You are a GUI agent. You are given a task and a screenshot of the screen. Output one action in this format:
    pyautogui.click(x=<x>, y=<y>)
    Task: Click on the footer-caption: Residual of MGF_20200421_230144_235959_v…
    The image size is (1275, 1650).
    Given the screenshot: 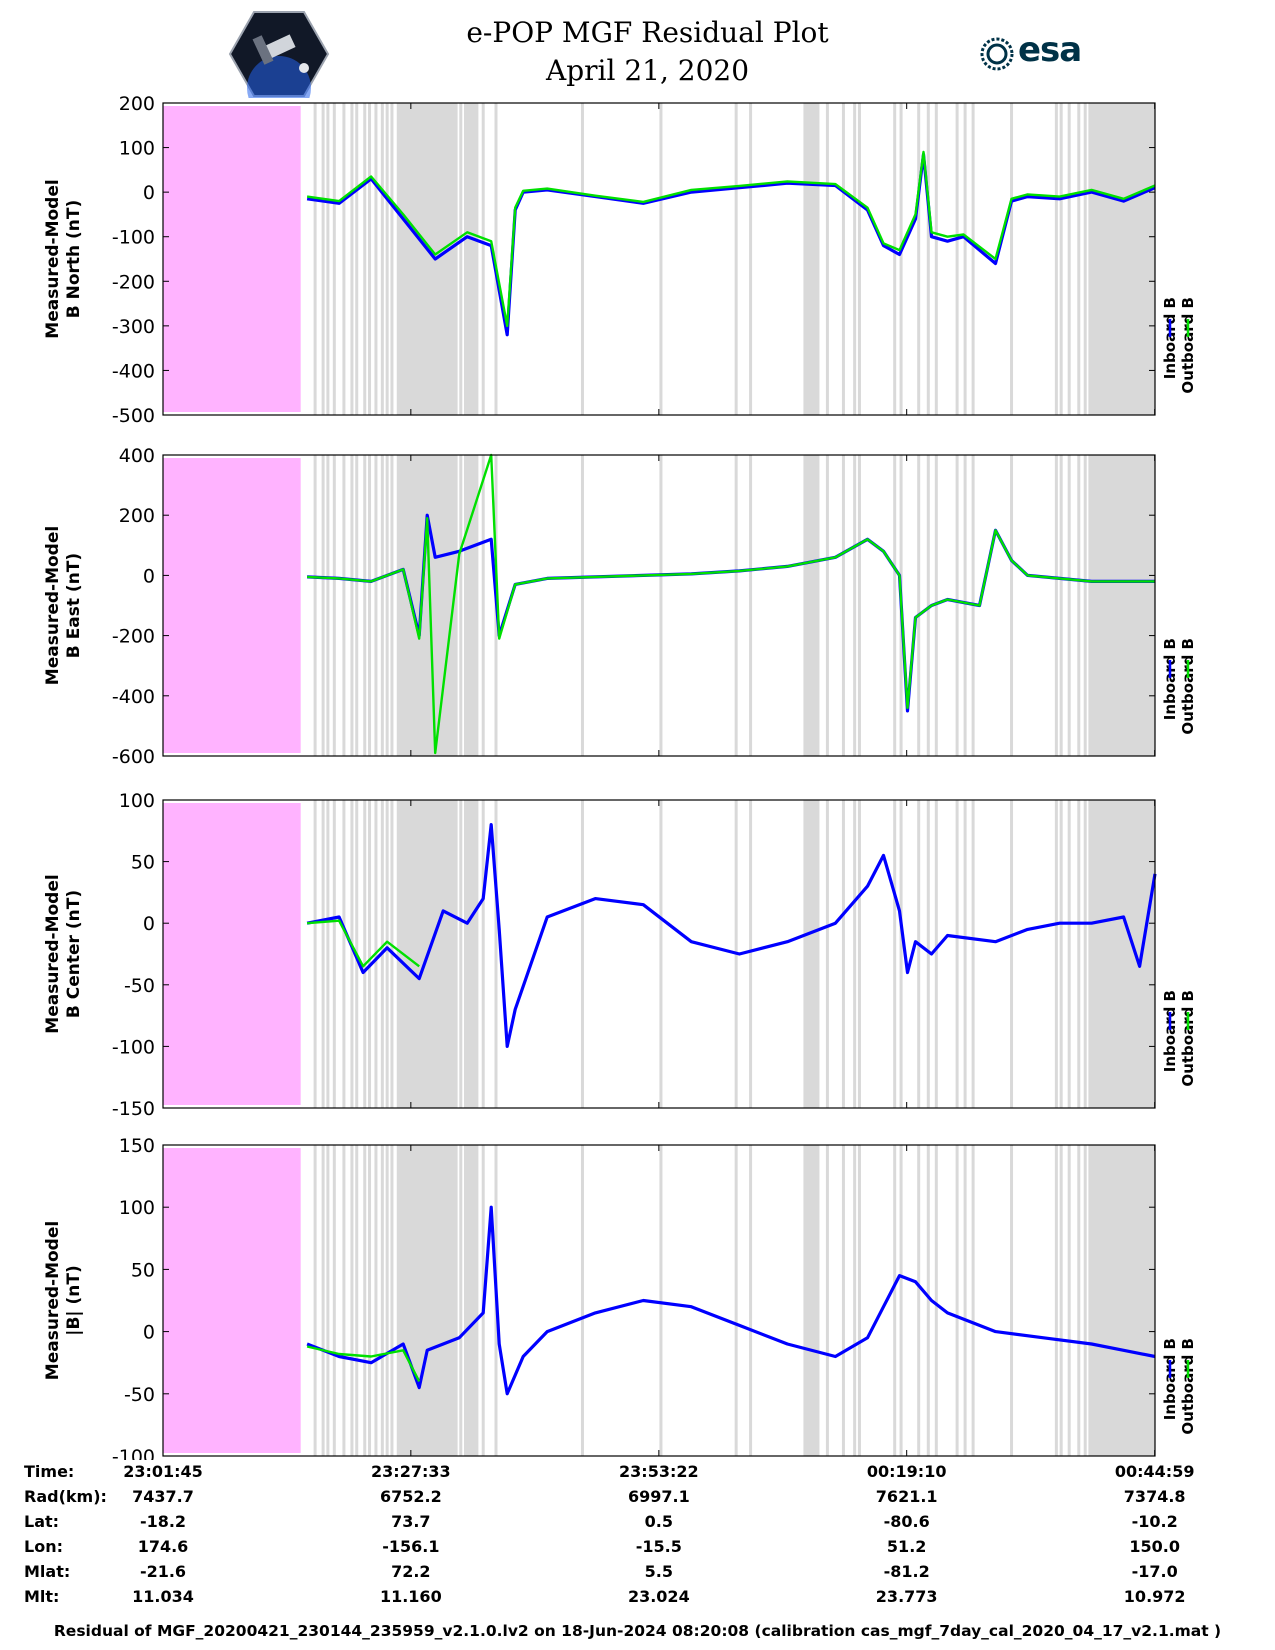 What is the action you would take?
    pyautogui.click(x=637, y=1631)
    